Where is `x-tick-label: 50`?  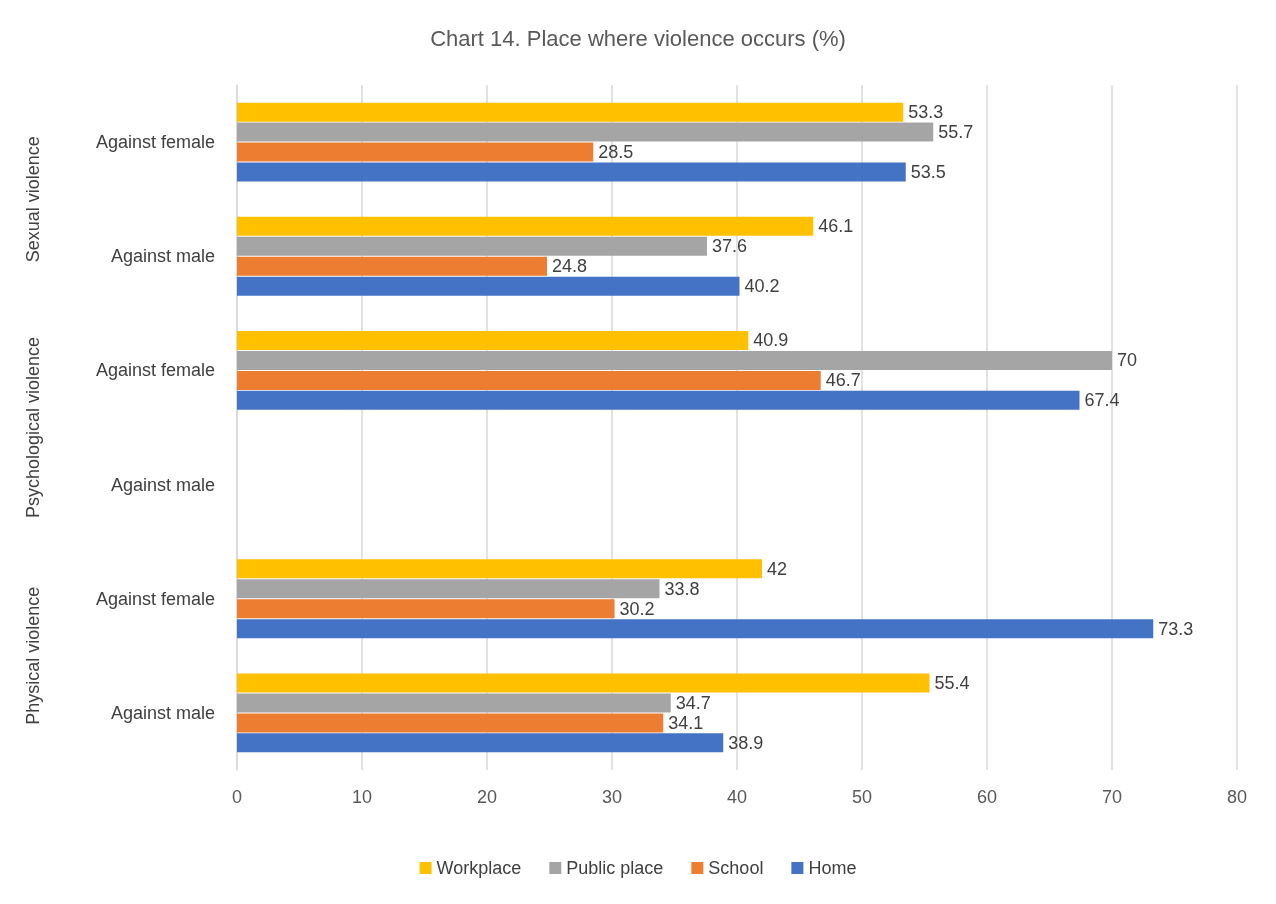
x-tick-label: 50 is located at coordinates (862, 797).